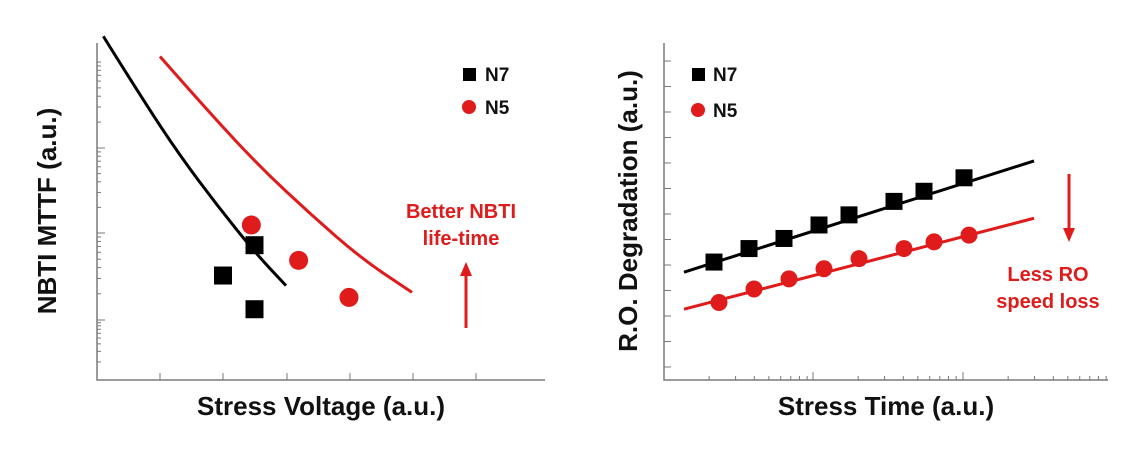  I want to click on right-x-axis-label: Stress Time (a.u.), so click(886, 406).